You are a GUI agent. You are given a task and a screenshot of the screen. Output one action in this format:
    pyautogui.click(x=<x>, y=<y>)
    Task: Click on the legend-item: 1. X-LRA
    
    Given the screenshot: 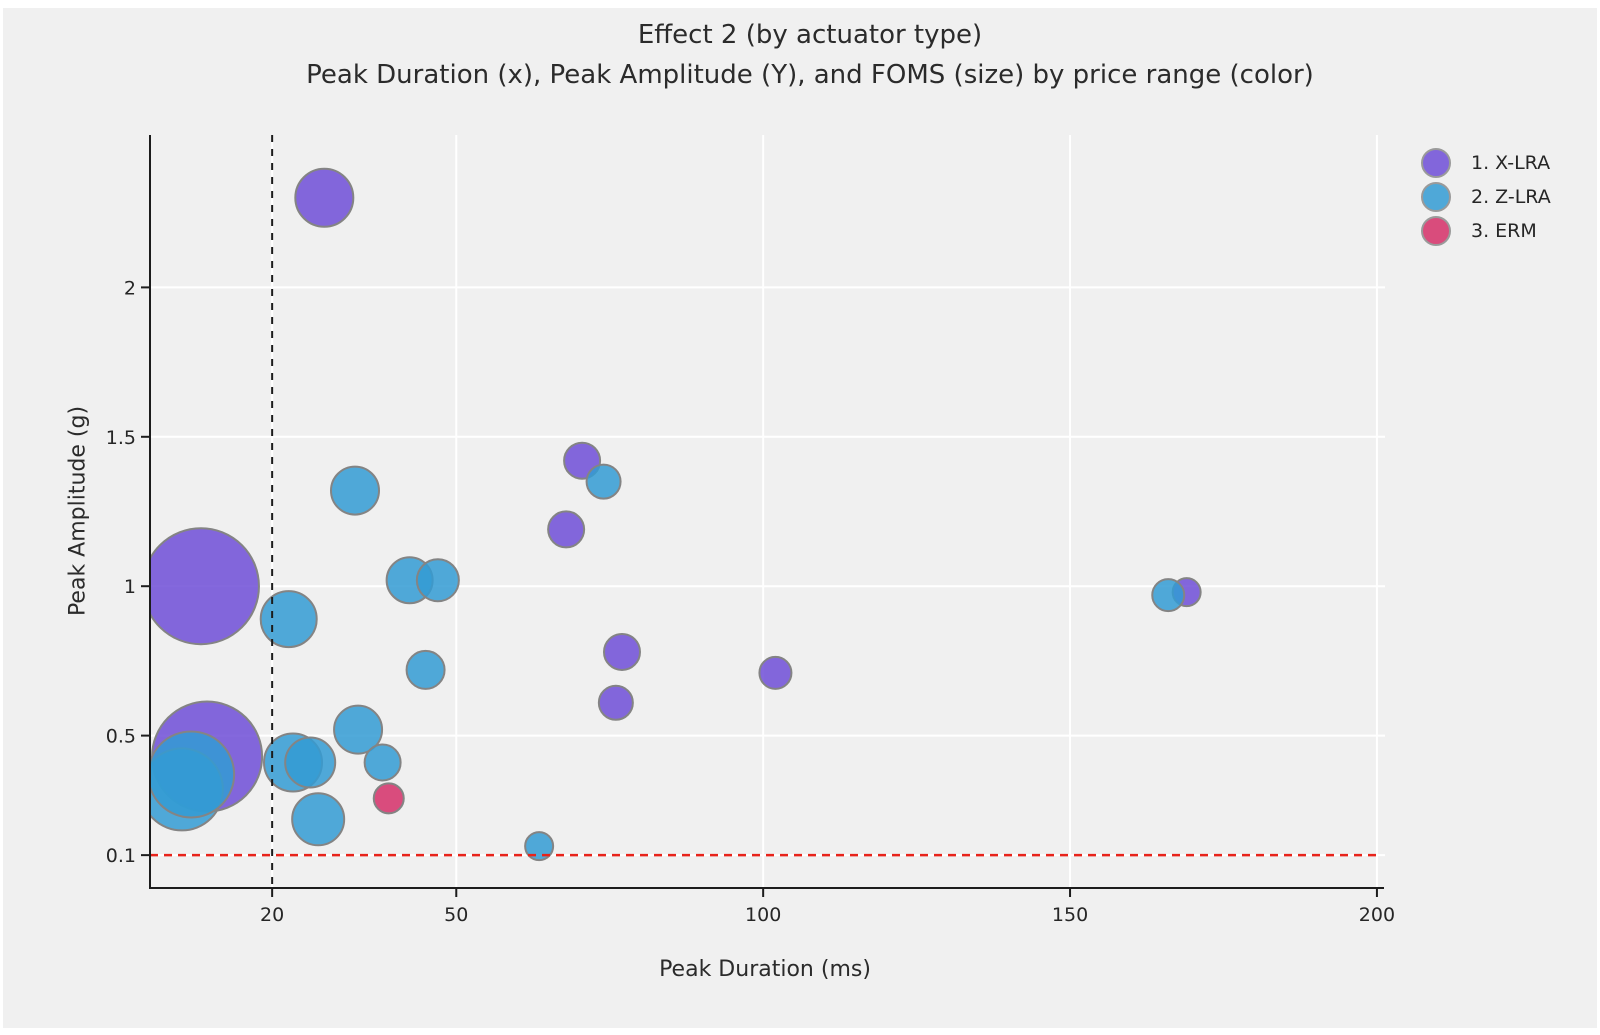 What is the action you would take?
    pyautogui.click(x=1486, y=163)
    